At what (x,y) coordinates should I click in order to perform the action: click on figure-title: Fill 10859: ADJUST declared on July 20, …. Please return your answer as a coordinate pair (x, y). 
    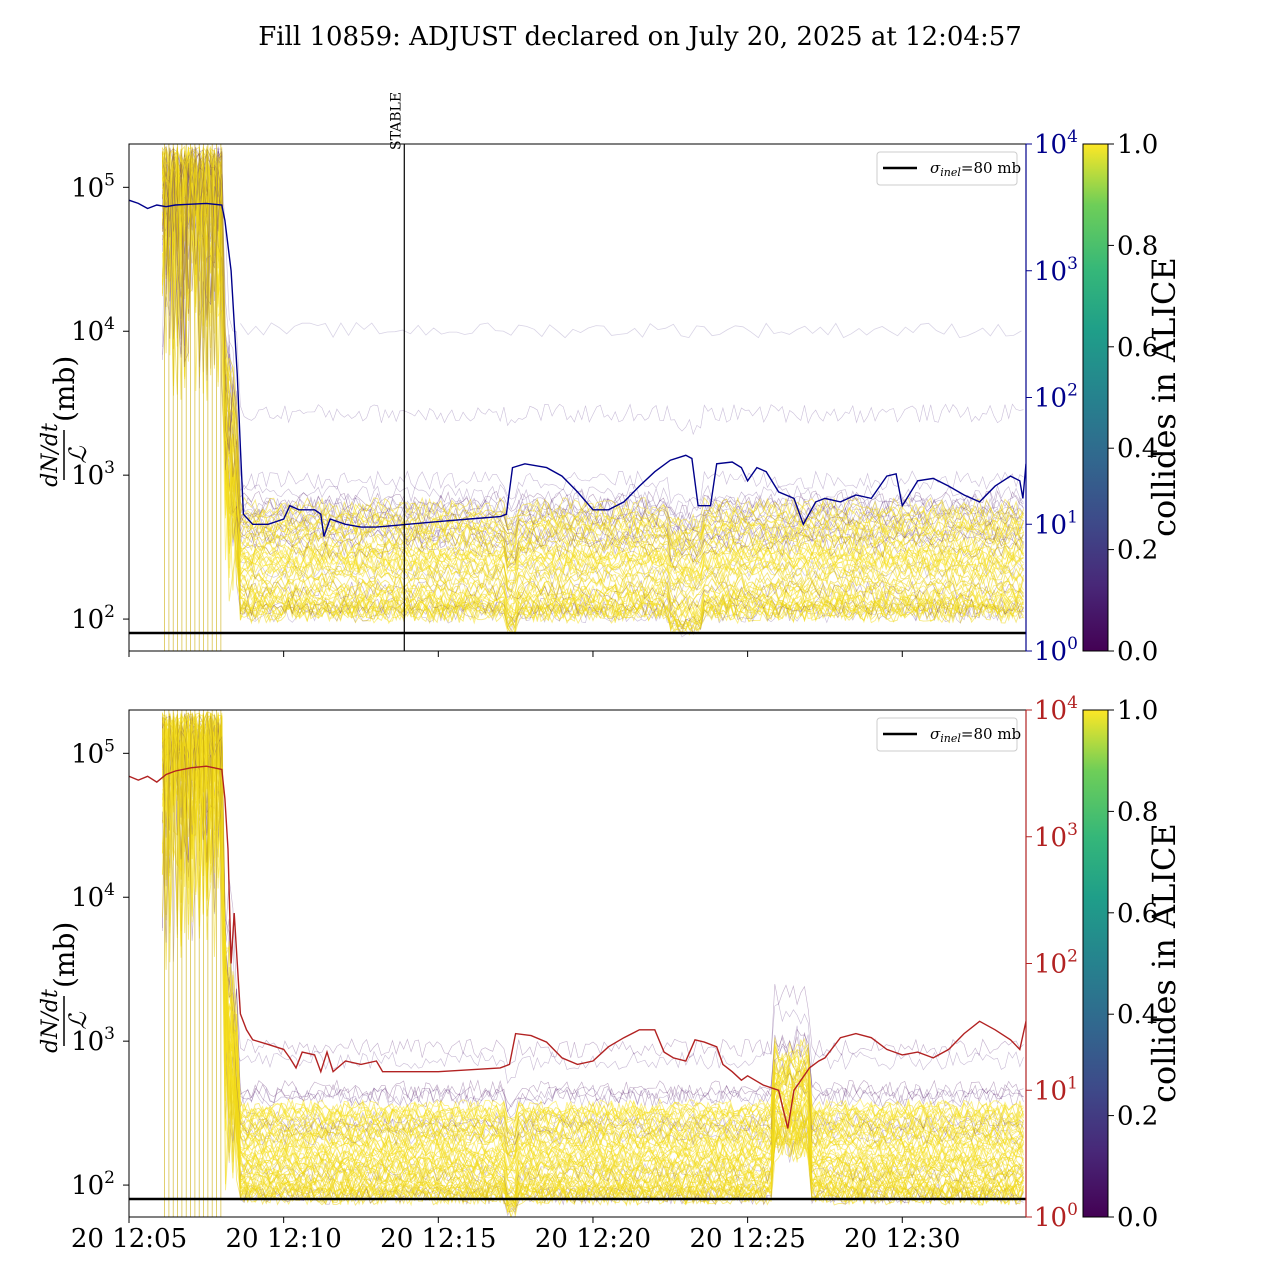
    Looking at the image, I should click on (640, 37).